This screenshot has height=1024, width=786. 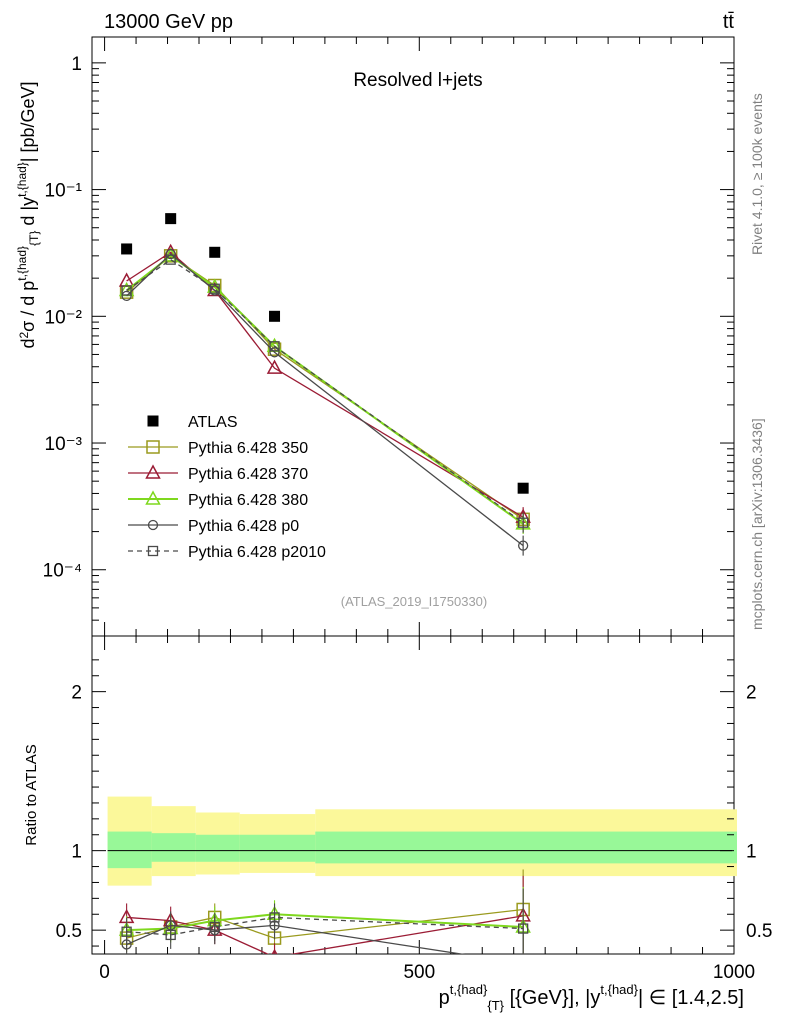 I want to click on ratio-y-label: Ratio to ATLAS, so click(x=31, y=794).